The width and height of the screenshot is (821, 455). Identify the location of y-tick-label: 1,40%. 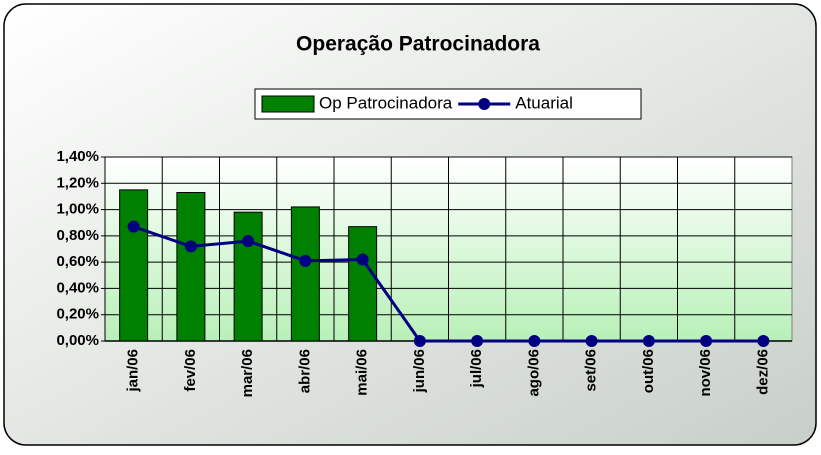
(77, 156).